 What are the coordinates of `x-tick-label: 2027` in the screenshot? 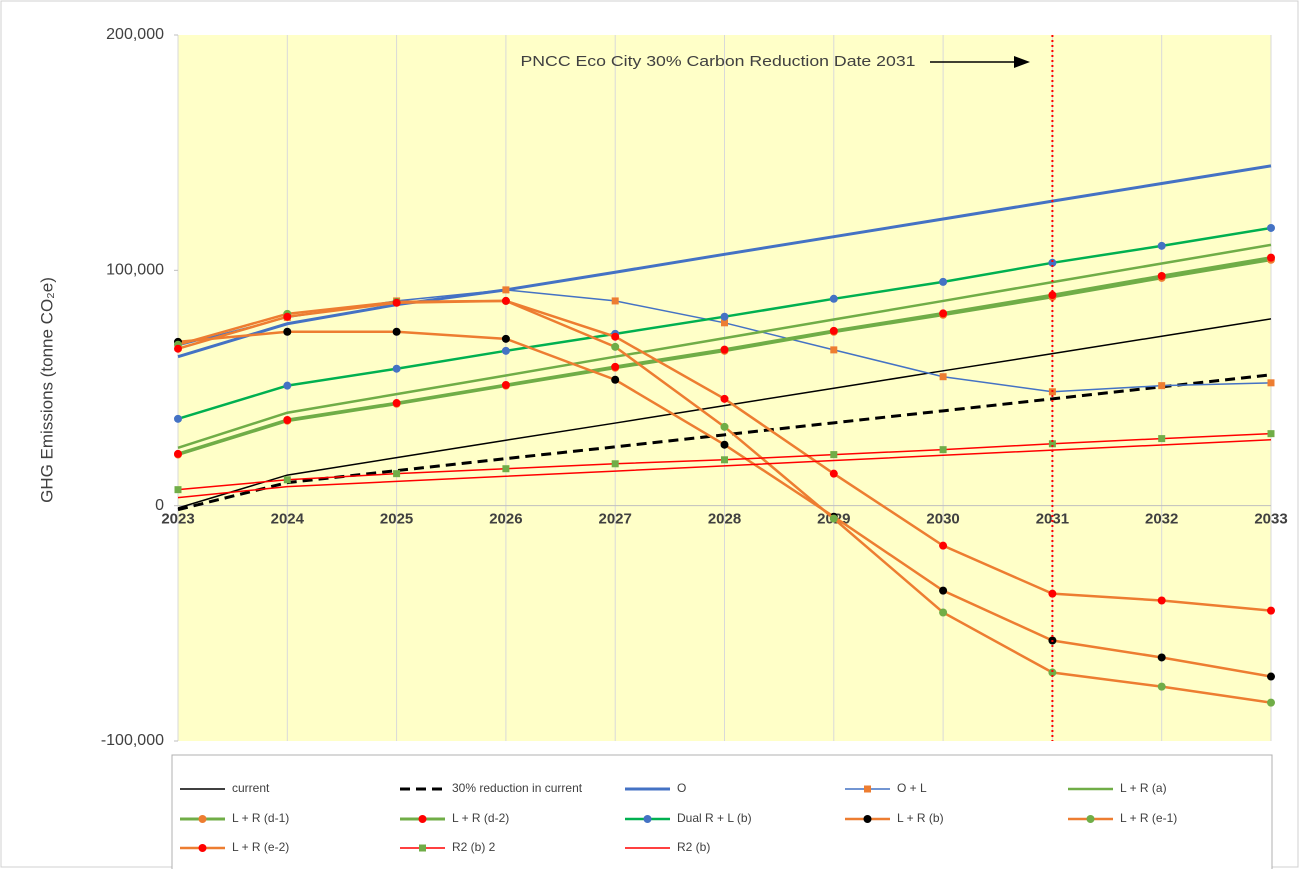 It's located at (615, 519).